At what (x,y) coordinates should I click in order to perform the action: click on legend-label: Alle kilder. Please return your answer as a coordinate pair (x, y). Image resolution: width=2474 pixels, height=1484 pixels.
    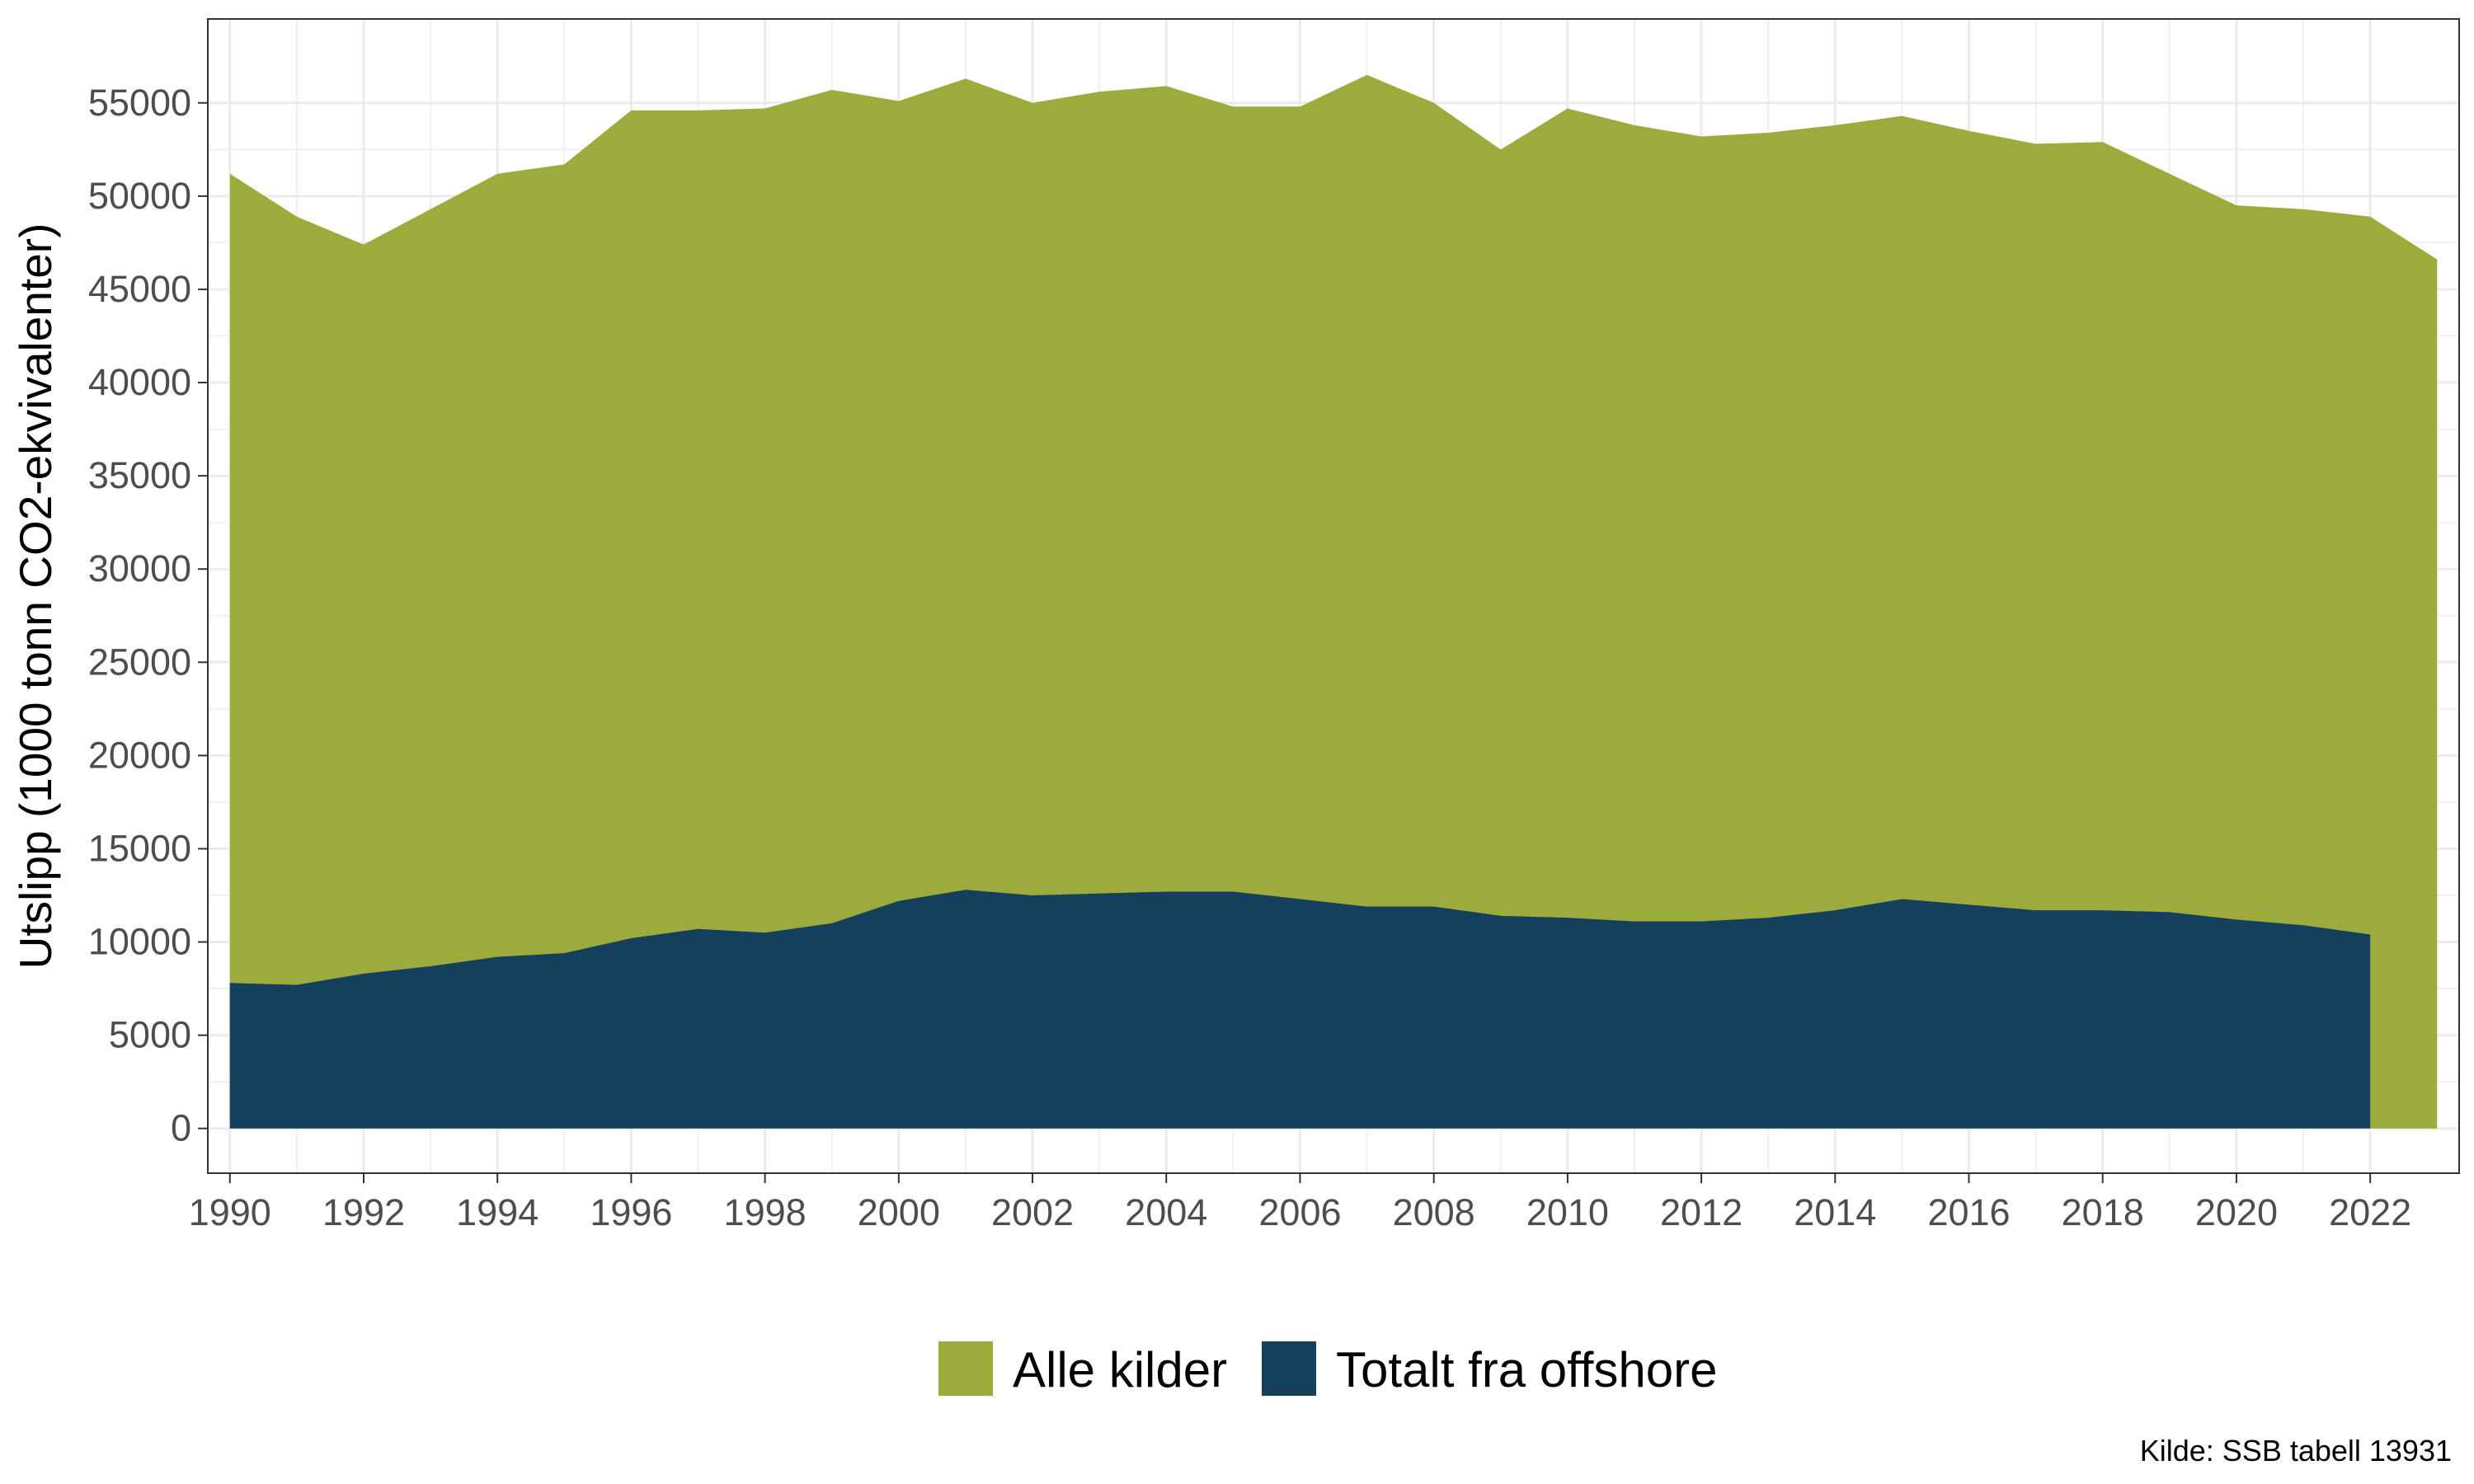
    Looking at the image, I should click on (1120, 1369).